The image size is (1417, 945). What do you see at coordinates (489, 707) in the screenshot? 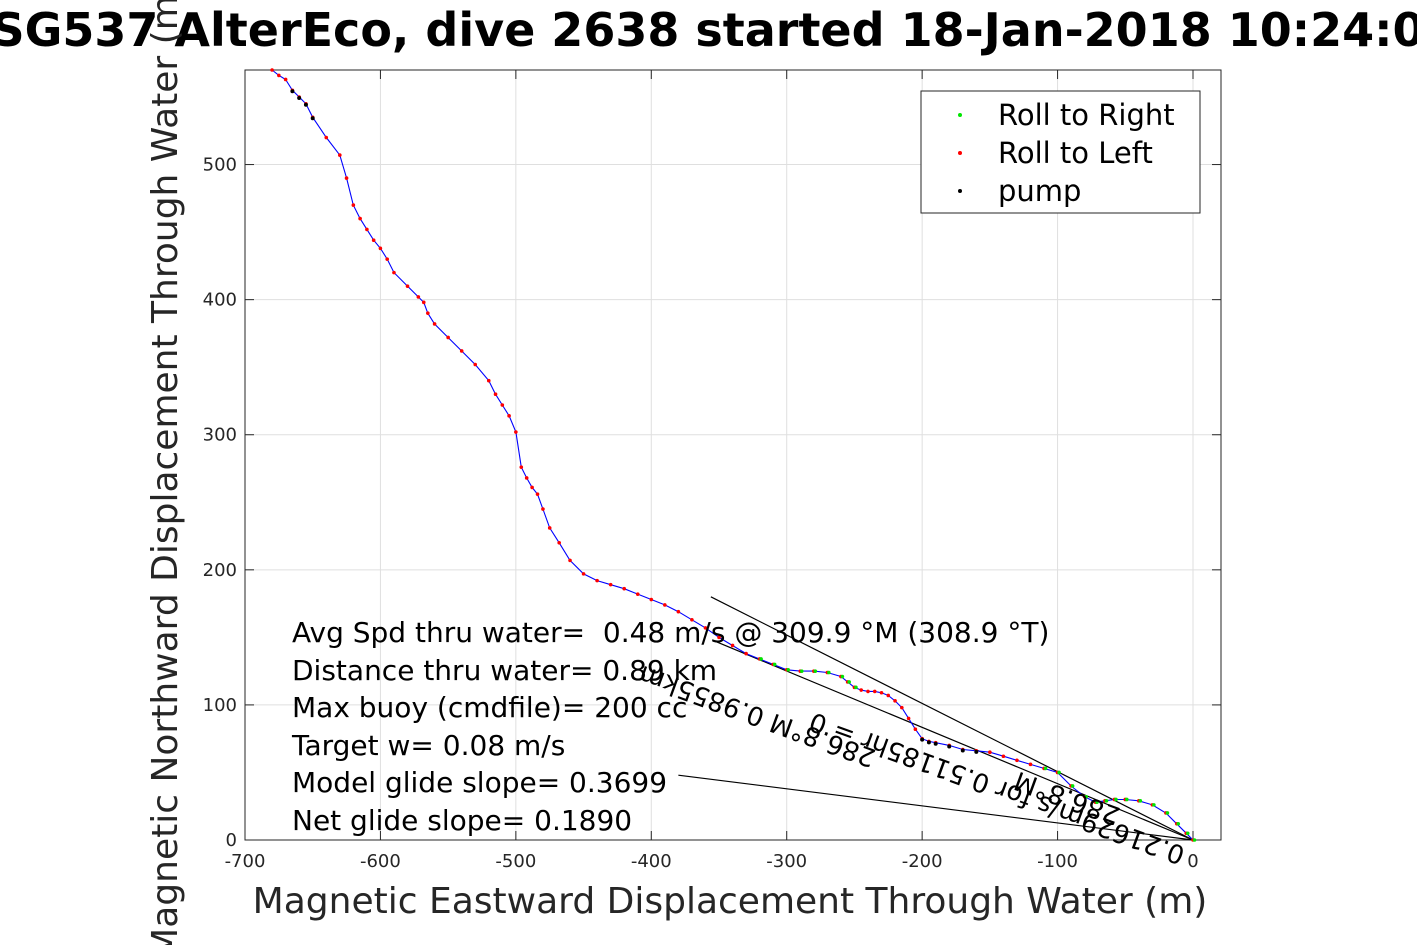
I see `info-max-buoy: Max buoy (cmdfile)= 200 cc` at bounding box center [489, 707].